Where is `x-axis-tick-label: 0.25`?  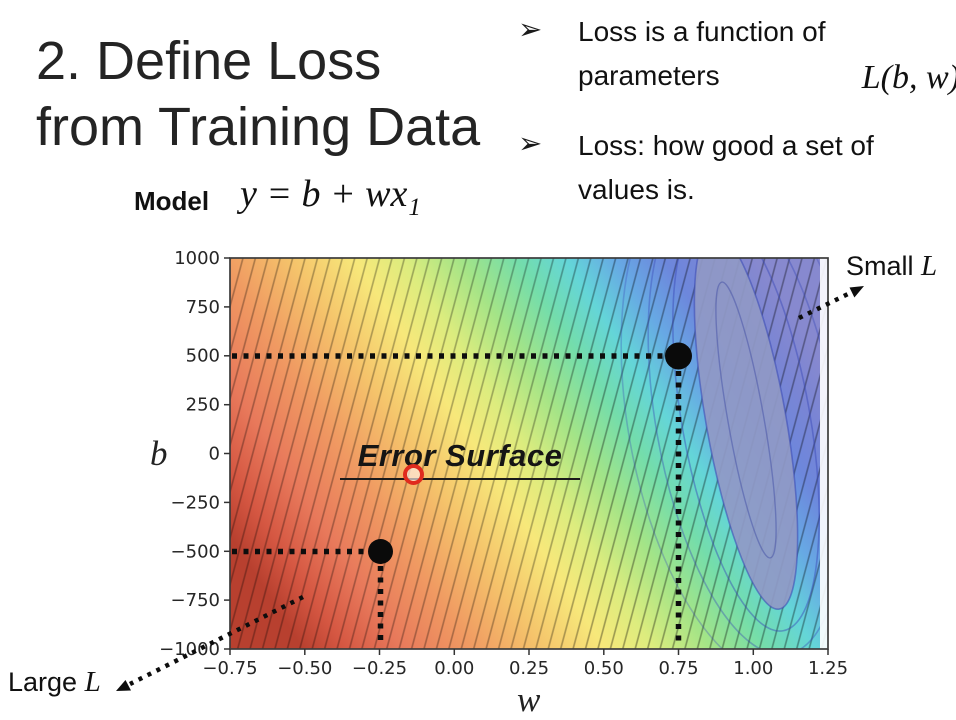 x-axis-tick-label: 0.25 is located at coordinates (529, 668).